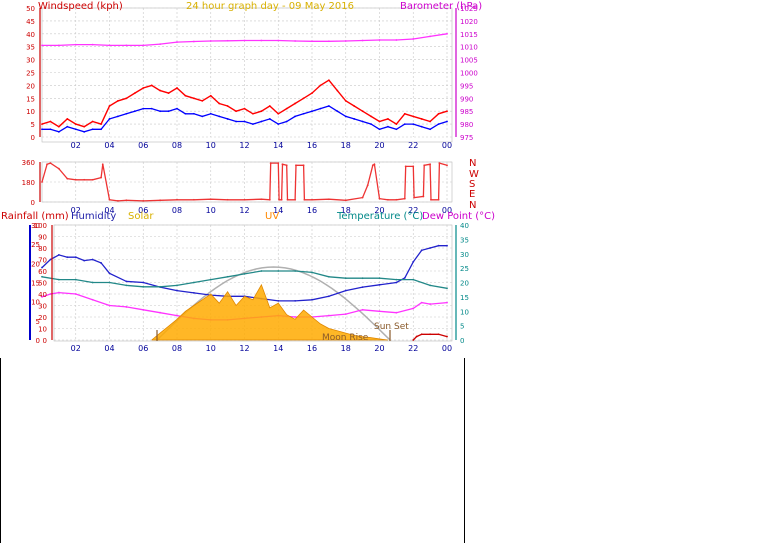 This screenshot has height=543, width=761. Describe the element at coordinates (143, 145) in the screenshot. I see `x-tick-label: 06` at that location.